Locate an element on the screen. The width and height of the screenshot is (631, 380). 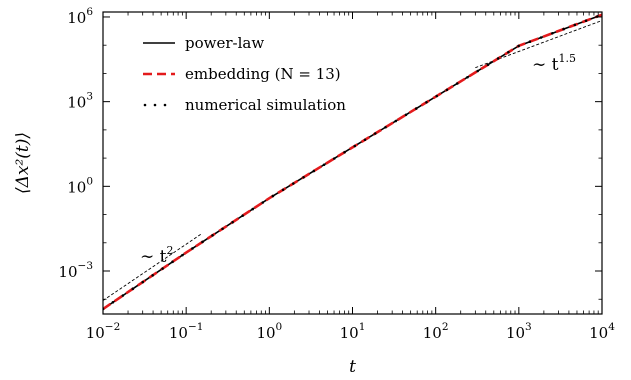
x-tick-label: 10⁰ is located at coordinates (269, 331).